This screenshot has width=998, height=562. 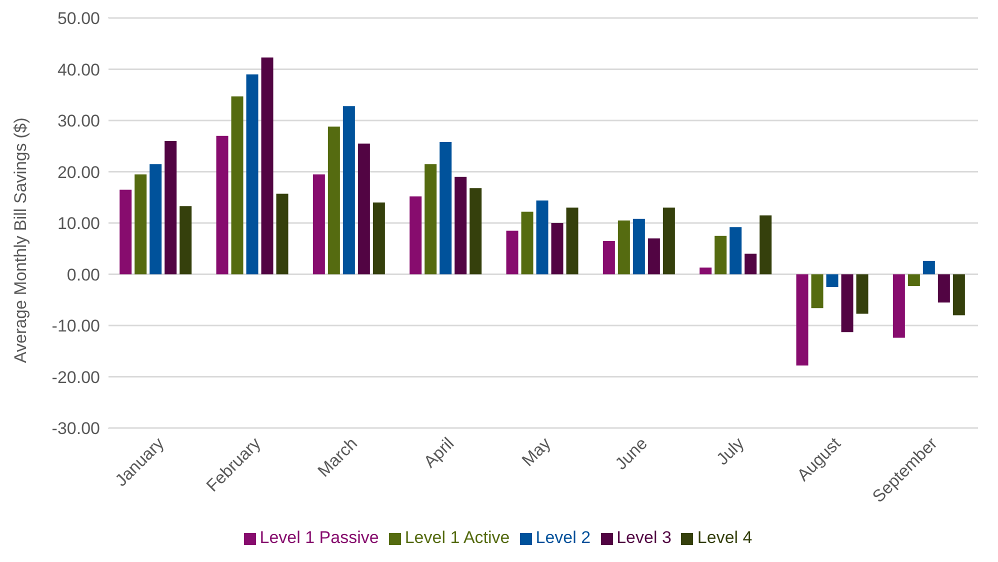 What do you see at coordinates (78, 224) in the screenshot?
I see `y-tick-label: 10.00` at bounding box center [78, 224].